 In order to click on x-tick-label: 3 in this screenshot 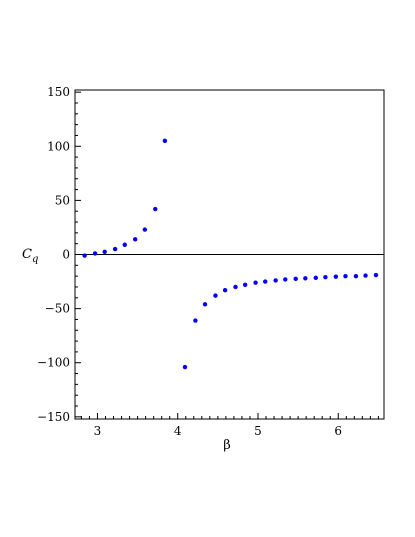, I will do `click(98, 431)`.